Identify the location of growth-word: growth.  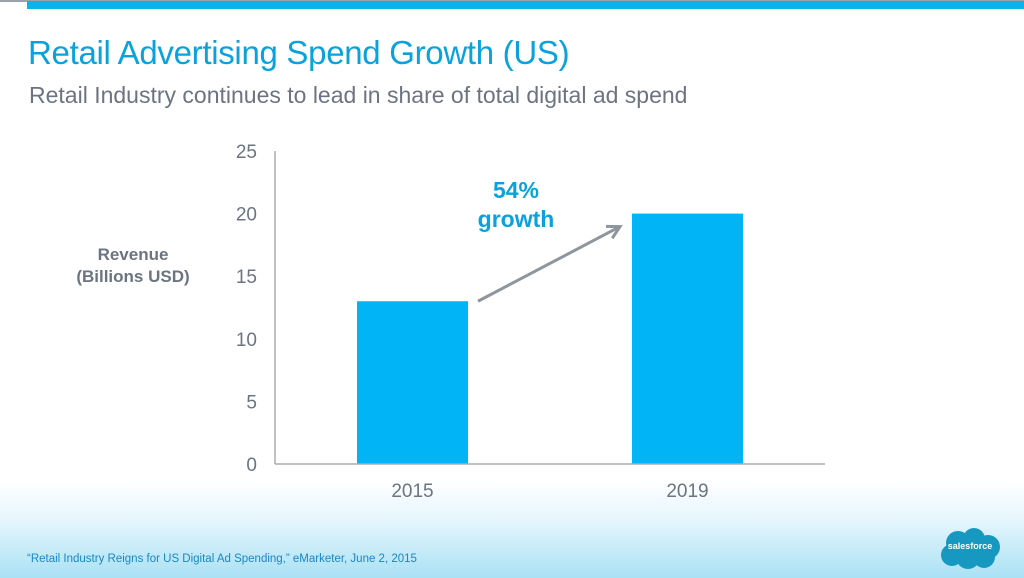
(516, 219).